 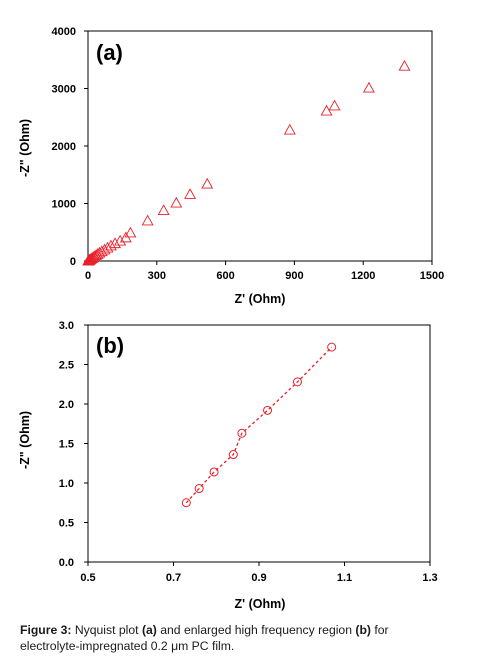 I want to click on chart-b-trend-line, so click(x=259, y=425).